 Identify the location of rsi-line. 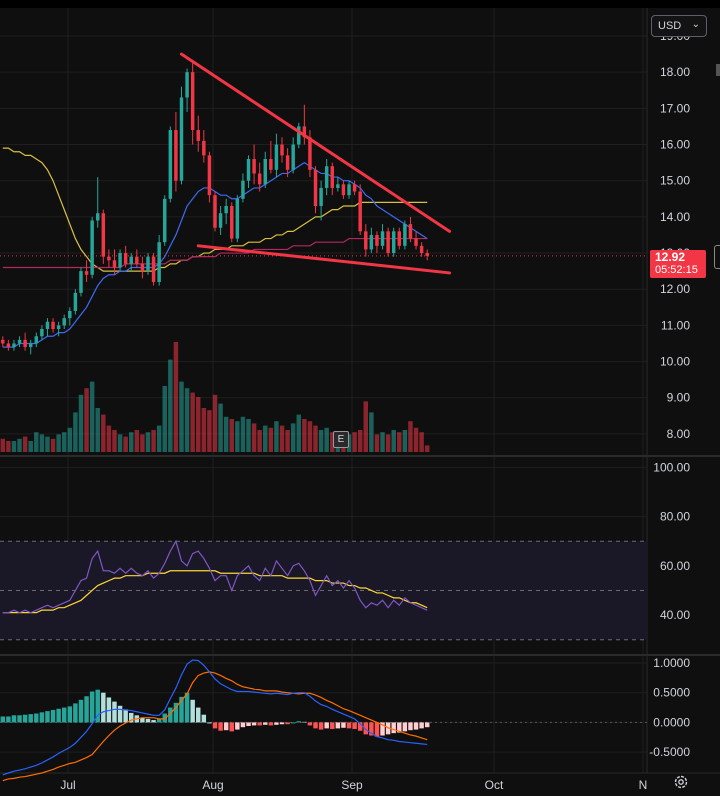
(215, 576).